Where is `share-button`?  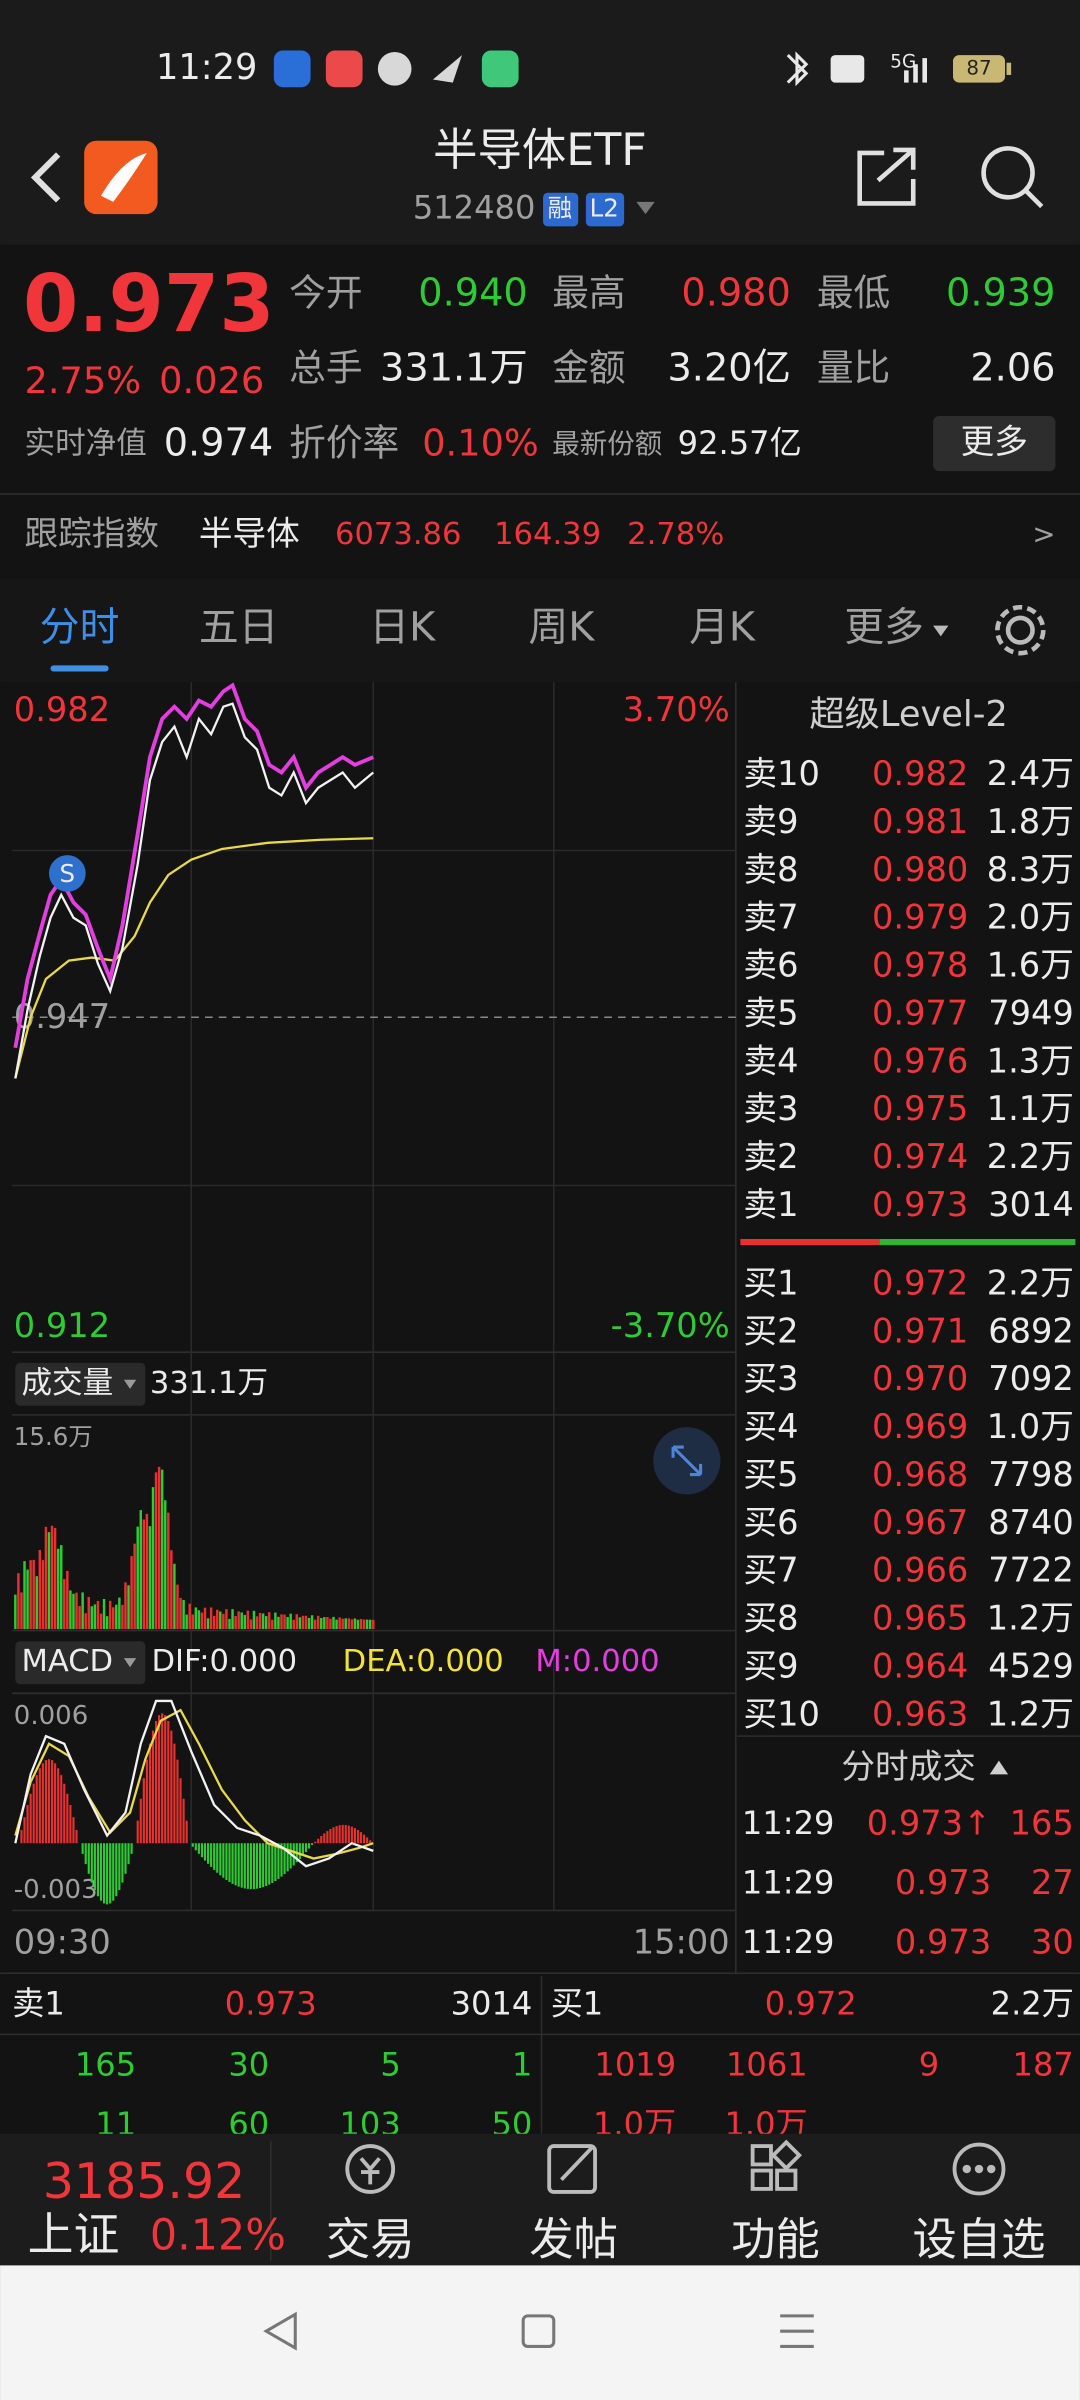
share-button is located at coordinates (886, 176).